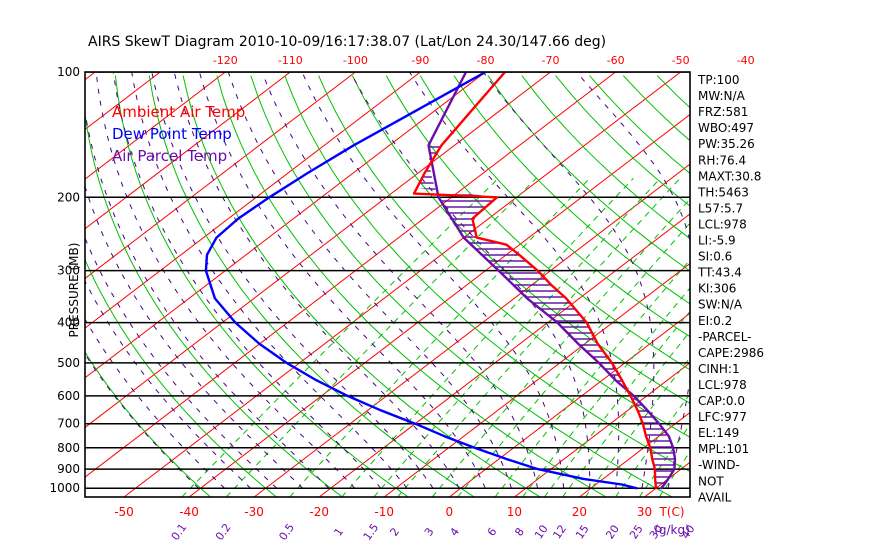  What do you see at coordinates (725, 337) in the screenshot?
I see `parameter-item: -PARCEL-` at bounding box center [725, 337].